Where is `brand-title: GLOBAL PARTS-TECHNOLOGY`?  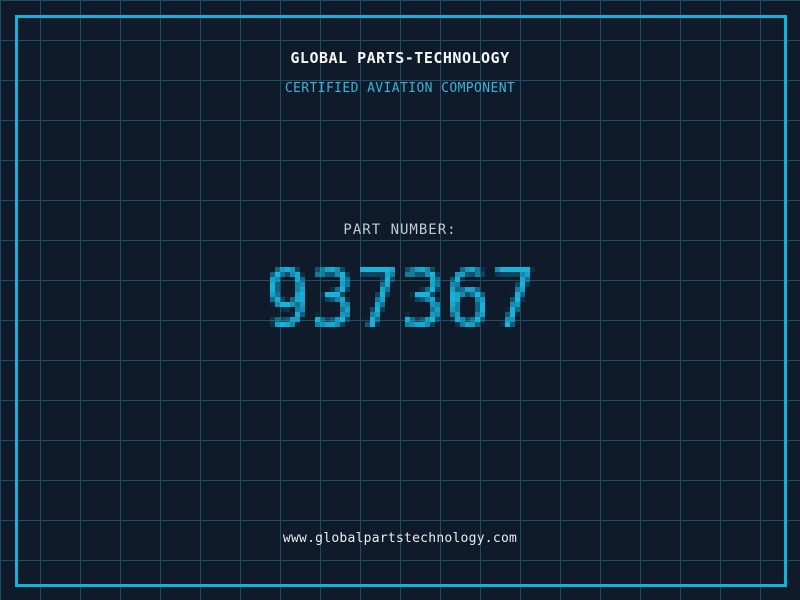 brand-title: GLOBAL PARTS-TECHNOLOGY is located at coordinates (400, 58).